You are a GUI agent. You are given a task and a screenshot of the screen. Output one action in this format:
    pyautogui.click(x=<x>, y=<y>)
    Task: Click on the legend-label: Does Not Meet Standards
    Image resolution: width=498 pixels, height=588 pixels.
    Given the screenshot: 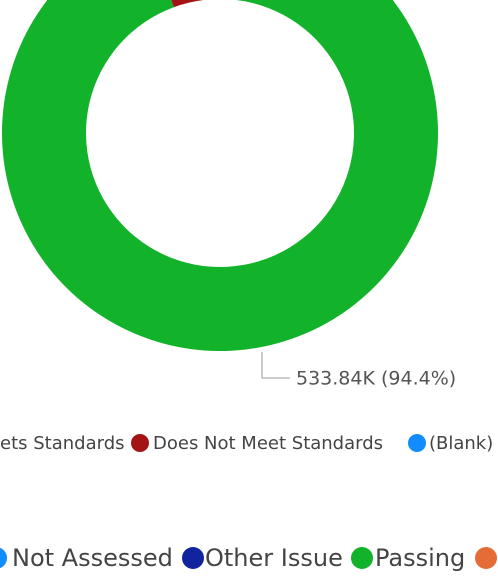 What is the action you would take?
    pyautogui.click(x=268, y=443)
    